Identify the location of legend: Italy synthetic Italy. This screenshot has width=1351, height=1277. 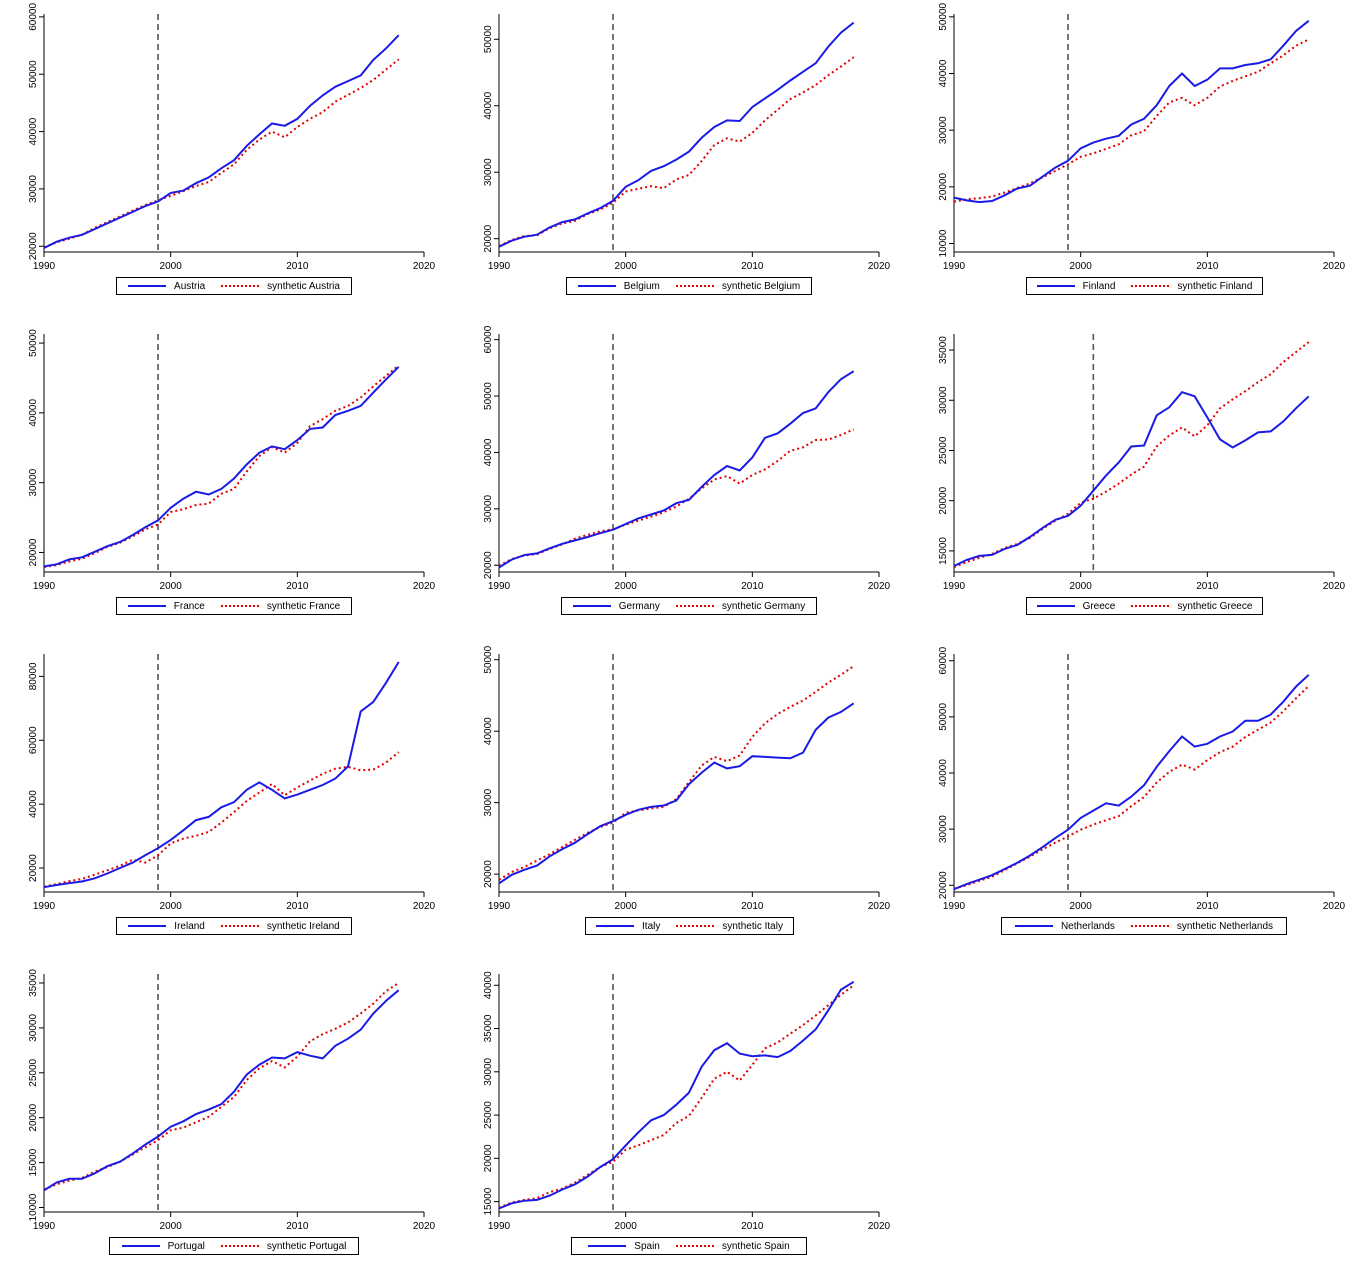
(689, 926).